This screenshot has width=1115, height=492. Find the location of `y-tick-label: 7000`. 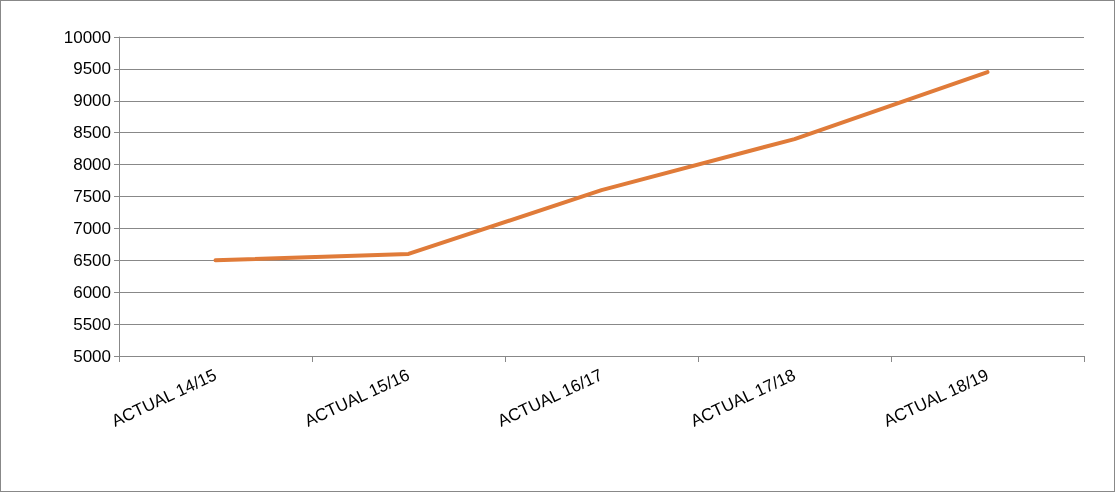

y-tick-label: 7000 is located at coordinates (92, 228).